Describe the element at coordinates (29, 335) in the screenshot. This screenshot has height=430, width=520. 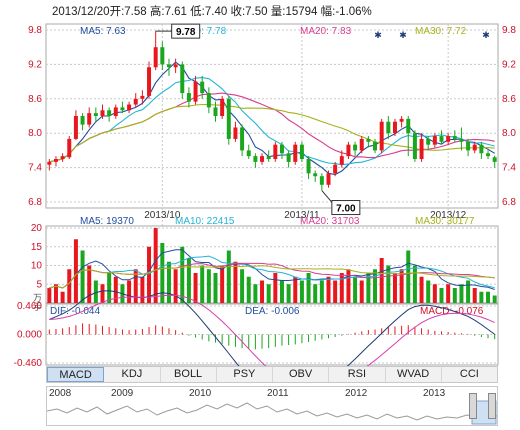
I see `macd-tick: 0.000` at that location.